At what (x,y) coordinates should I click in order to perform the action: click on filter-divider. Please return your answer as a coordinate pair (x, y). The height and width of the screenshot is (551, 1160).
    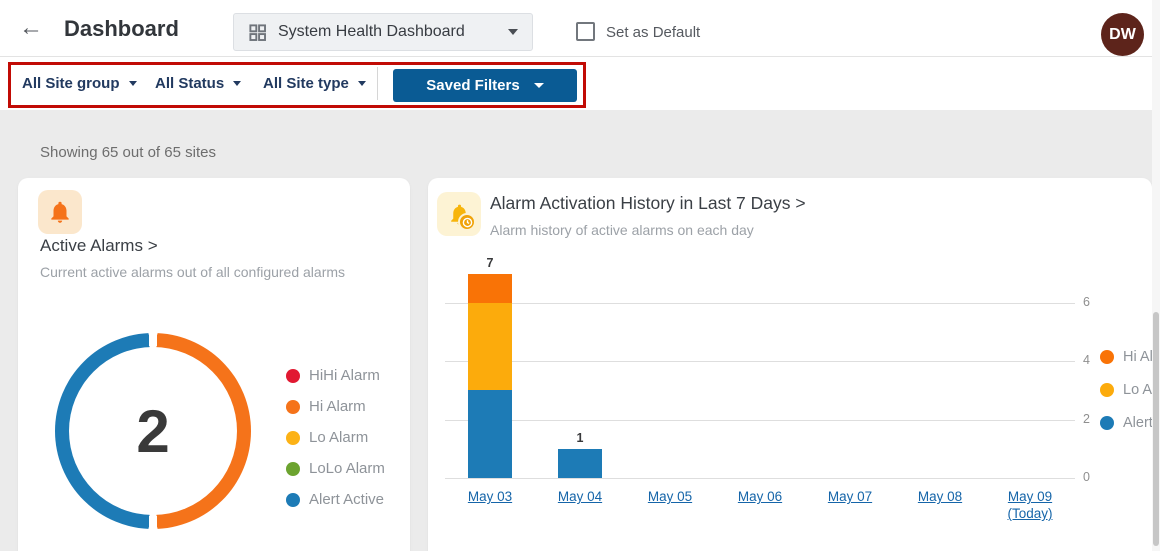
    Looking at the image, I should click on (377, 83).